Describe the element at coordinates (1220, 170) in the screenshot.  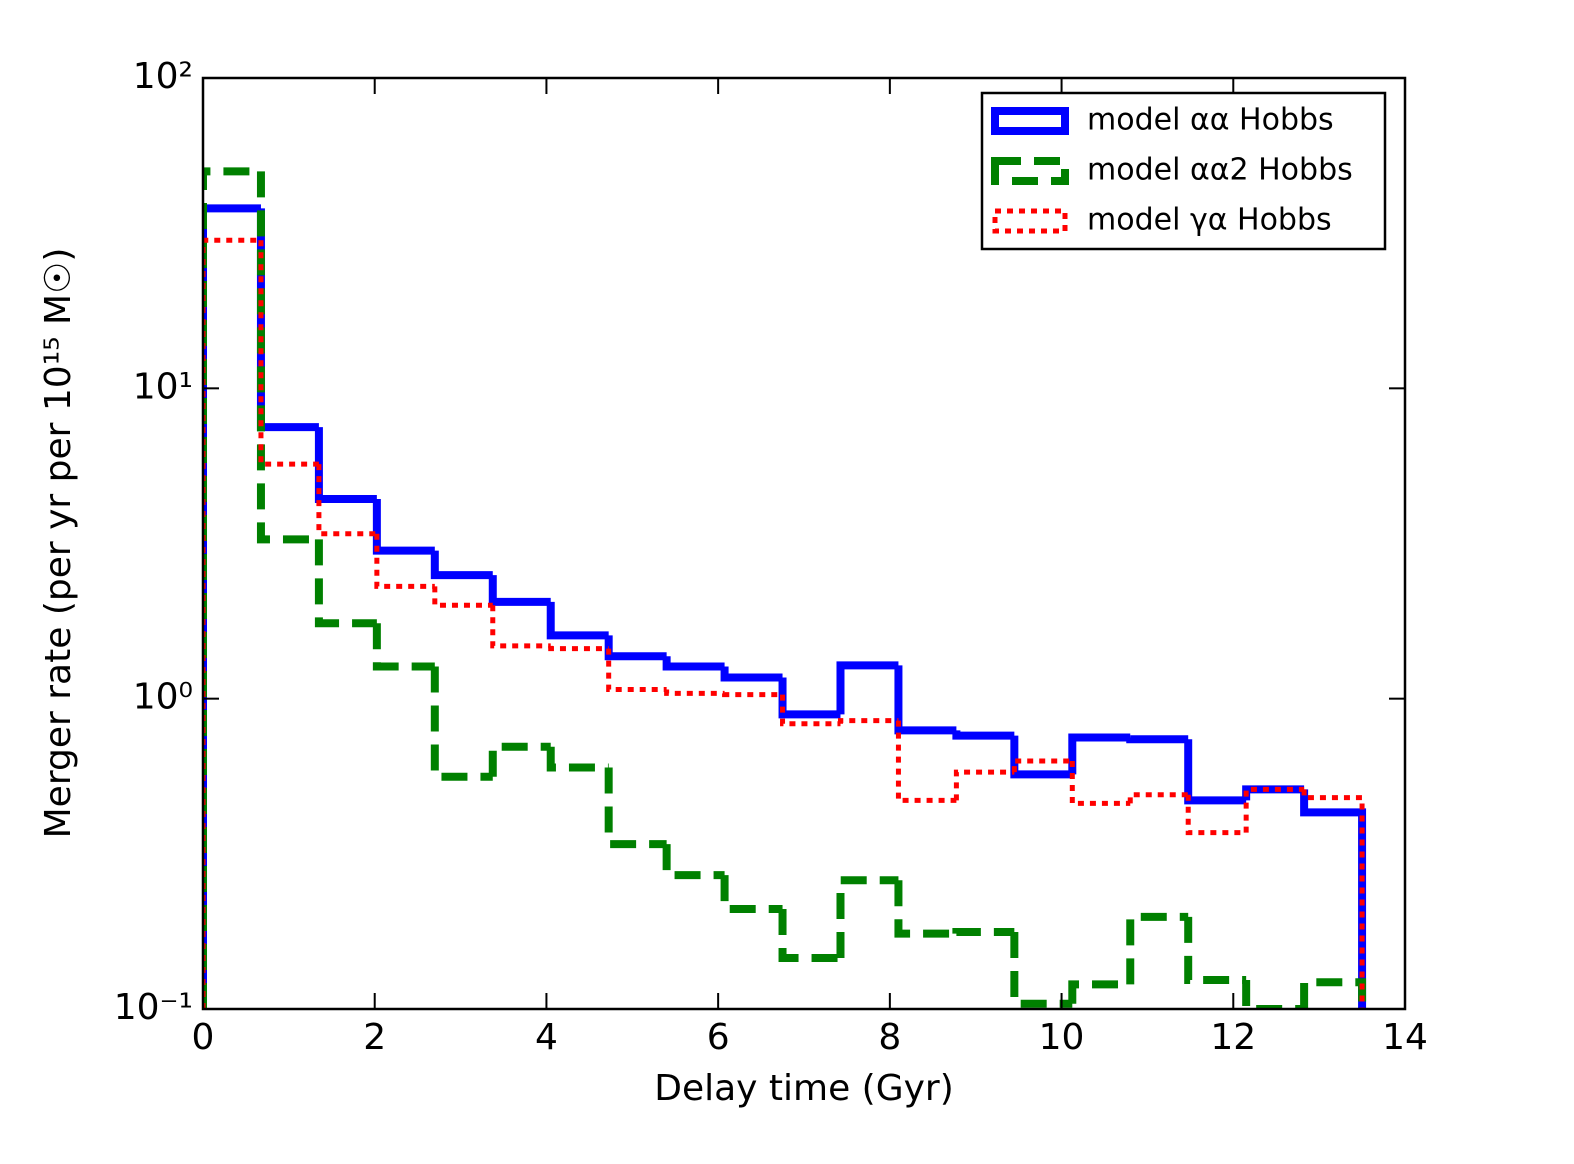
I see `legend-label: model αα2 Hobbs` at that location.